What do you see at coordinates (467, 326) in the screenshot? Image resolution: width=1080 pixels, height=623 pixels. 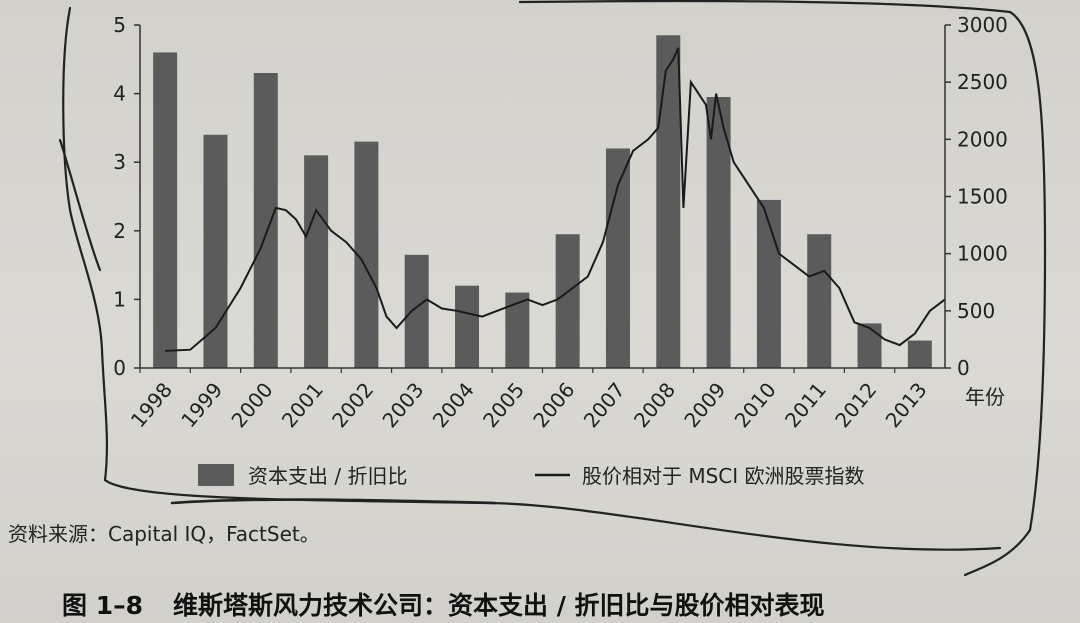 I see `bar-2004` at bounding box center [467, 326].